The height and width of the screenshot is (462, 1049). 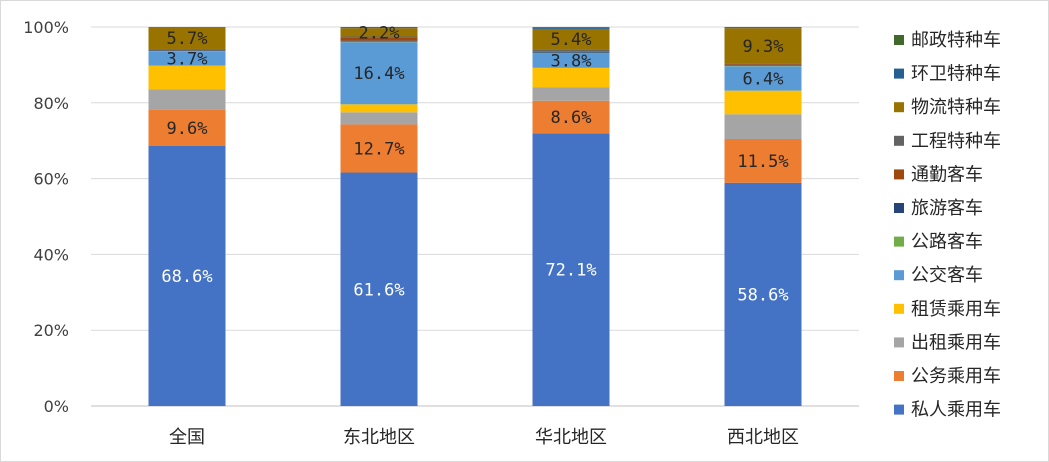 What do you see at coordinates (379, 437) in the screenshot?
I see `x-category-label: 东北地区` at bounding box center [379, 437].